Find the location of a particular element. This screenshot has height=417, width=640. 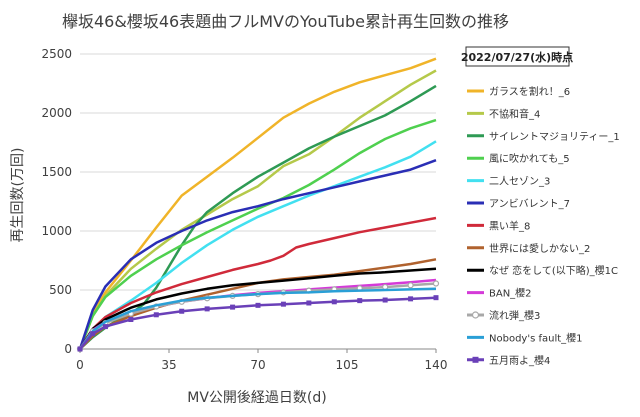

legend-label: ガラスを割れ！_6 is located at coordinates (529, 91).